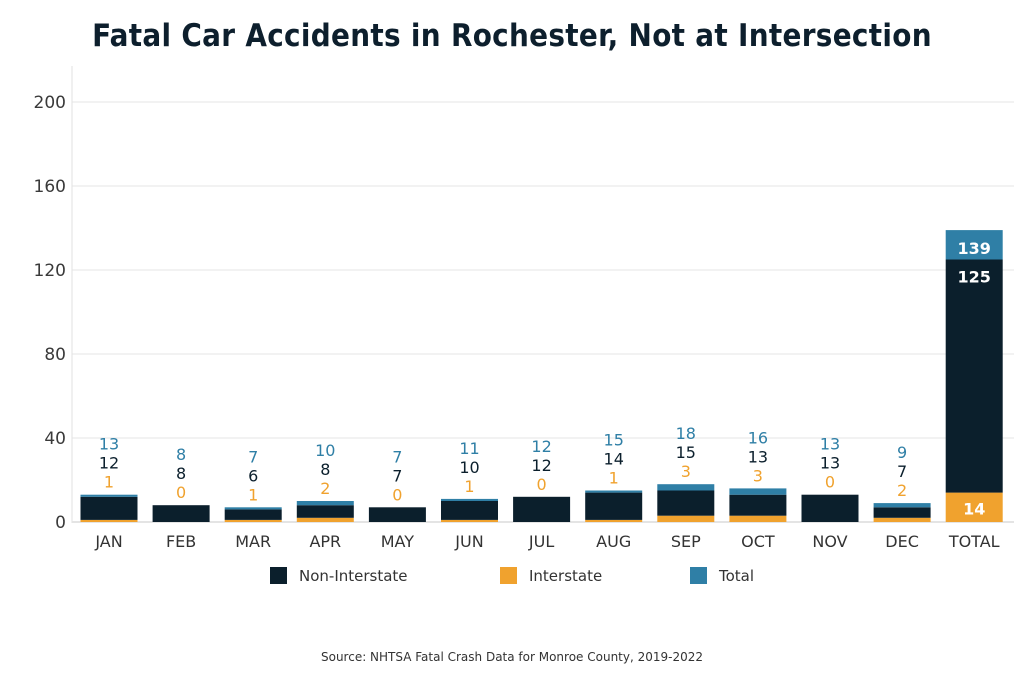 The width and height of the screenshot is (1024, 684). I want to click on data-label-total: 10, so click(325, 450).